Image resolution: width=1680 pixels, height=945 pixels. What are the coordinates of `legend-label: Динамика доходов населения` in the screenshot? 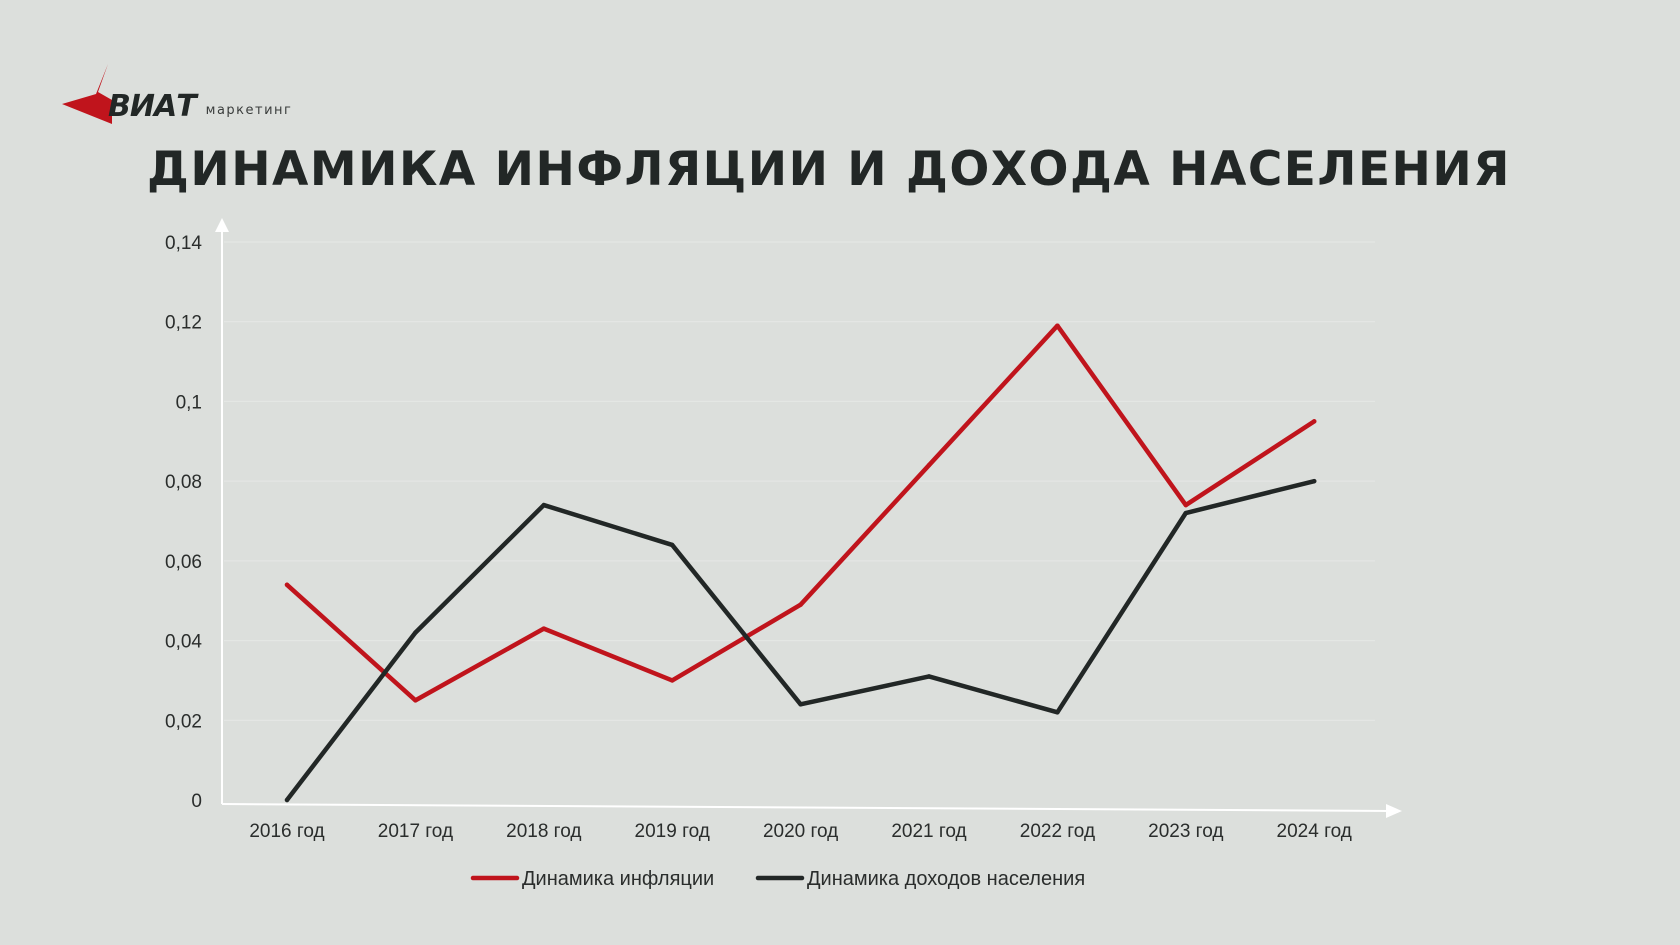 It's located at (946, 879).